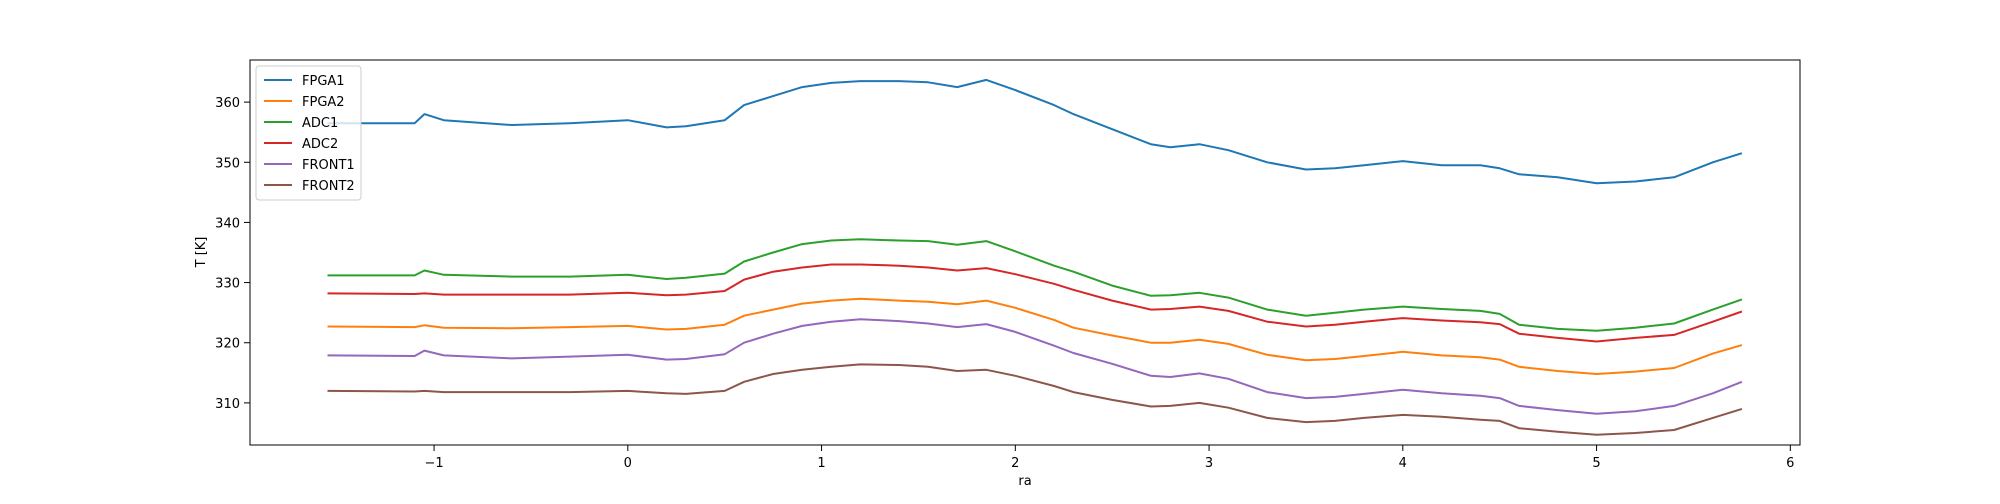 The width and height of the screenshot is (2000, 504). I want to click on legend-label: FRONT1, so click(328, 165).